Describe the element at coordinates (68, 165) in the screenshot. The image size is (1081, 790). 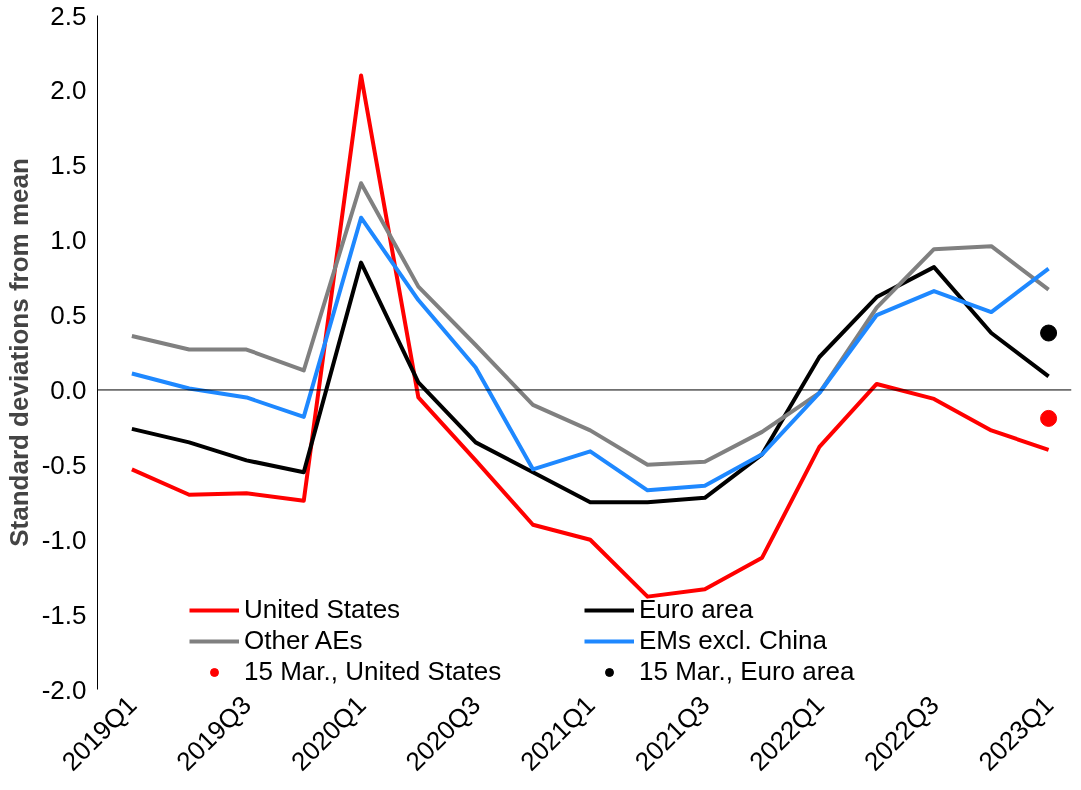
I see `y-tick-label: 1.5` at that location.